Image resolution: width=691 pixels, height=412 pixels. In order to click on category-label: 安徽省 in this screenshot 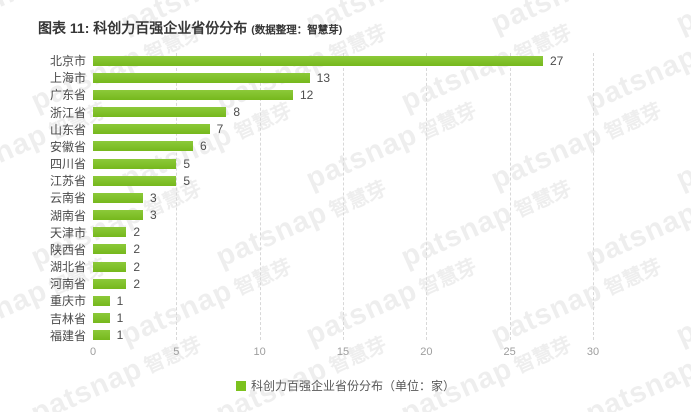, I will do `click(67, 146)`.